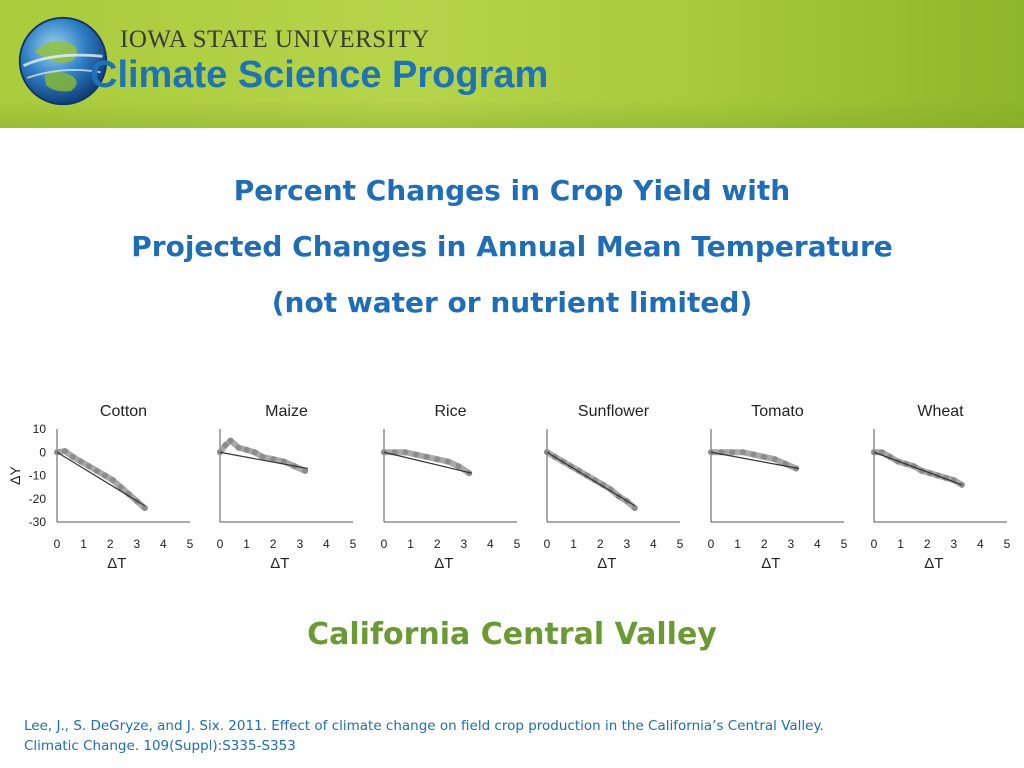 This screenshot has width=1024, height=768. I want to click on panel-title: Maize, so click(286, 411).